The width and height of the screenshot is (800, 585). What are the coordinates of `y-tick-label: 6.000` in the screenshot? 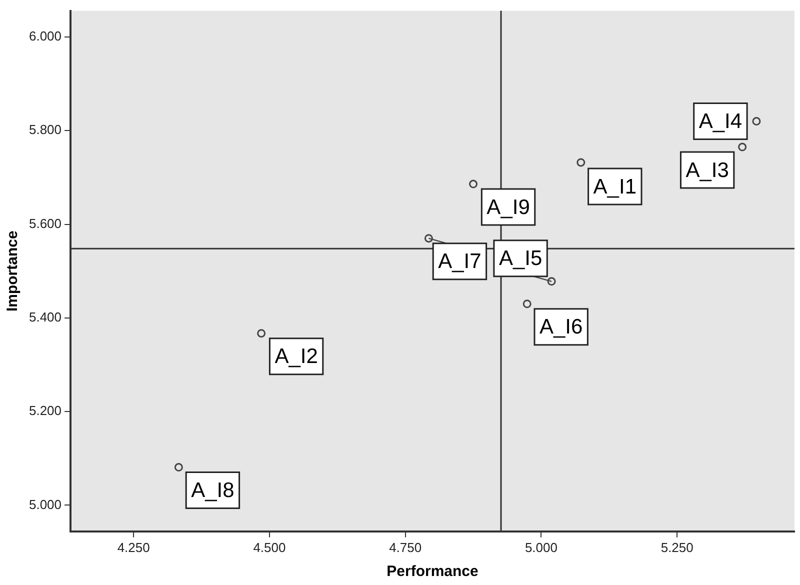 It's located at (45, 36).